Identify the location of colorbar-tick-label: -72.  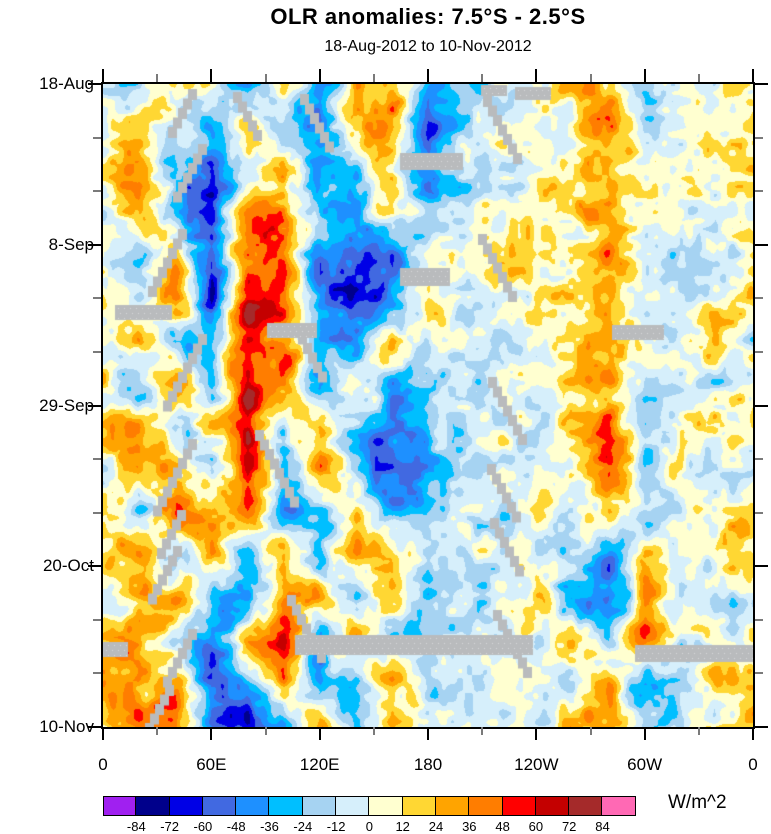
(169, 826).